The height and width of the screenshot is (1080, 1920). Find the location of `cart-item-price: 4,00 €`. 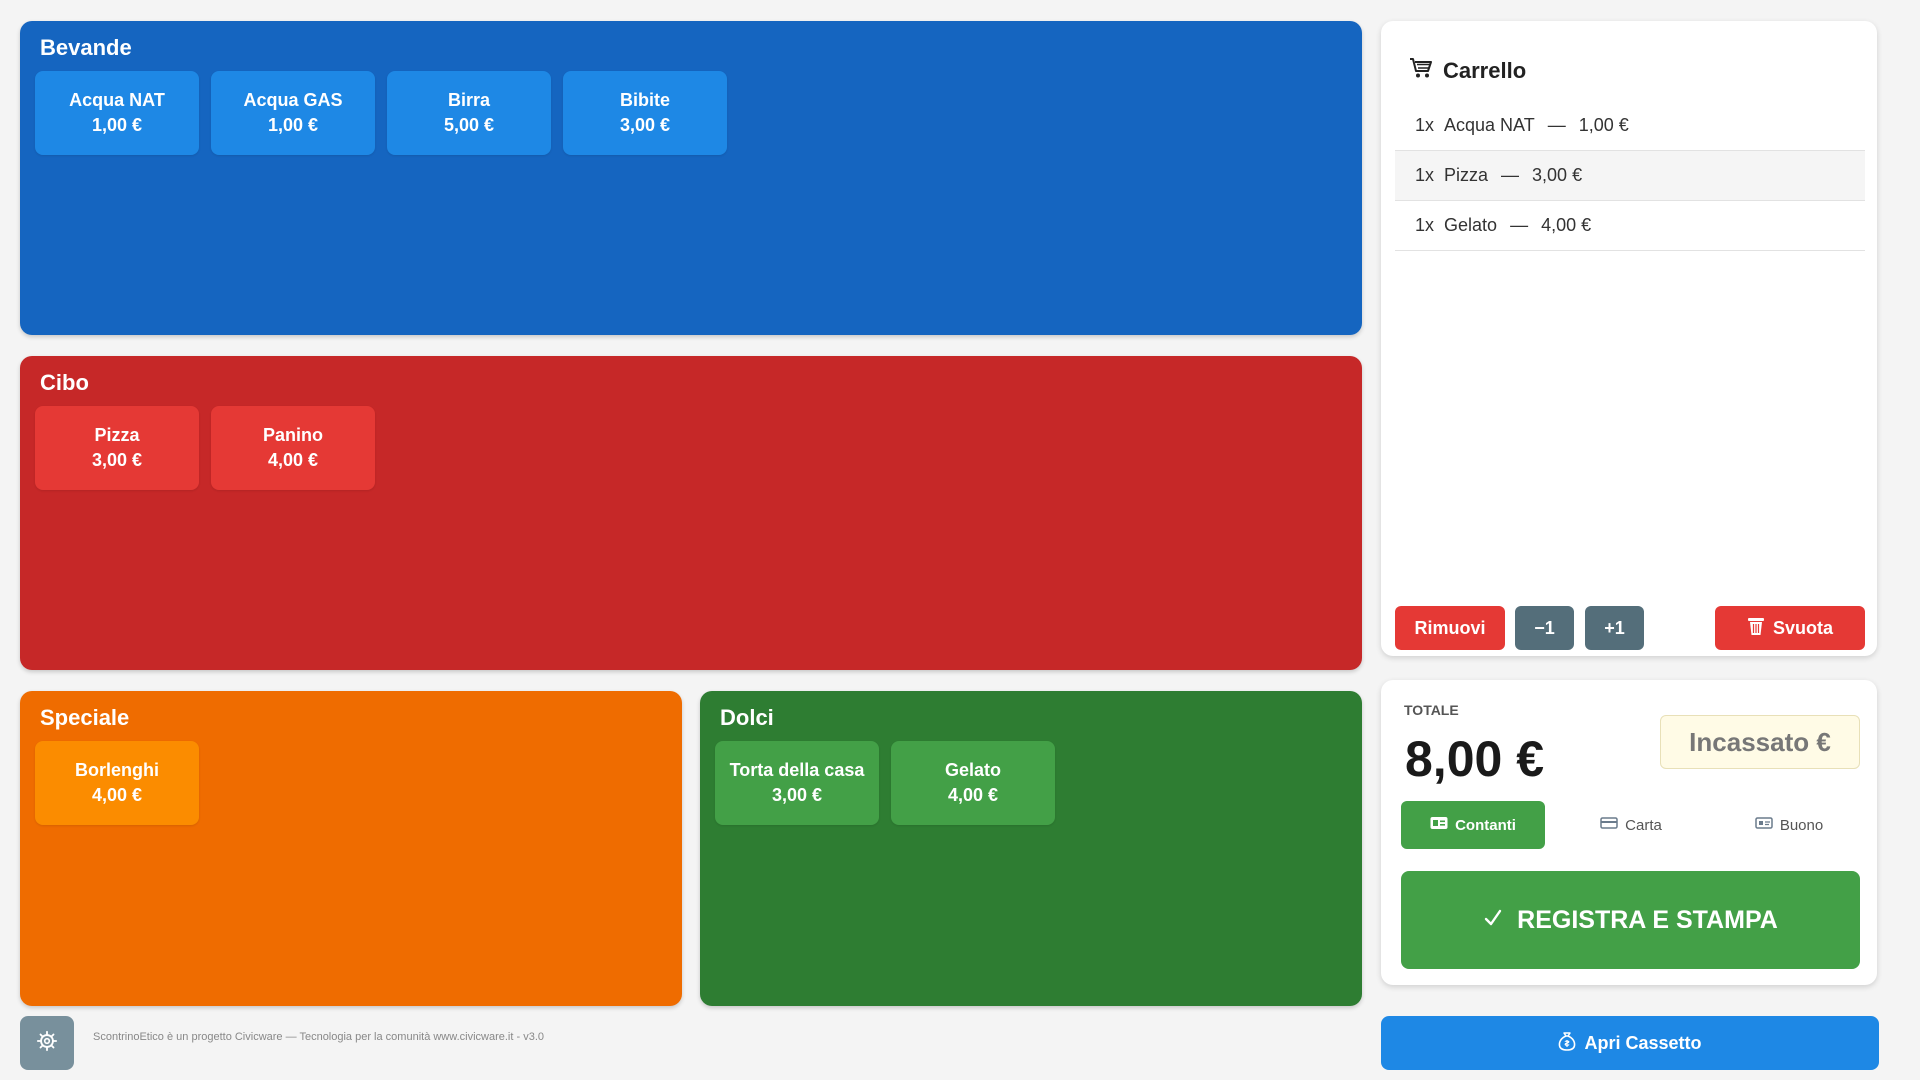

cart-item-price: 4,00 € is located at coordinates (1566, 225).